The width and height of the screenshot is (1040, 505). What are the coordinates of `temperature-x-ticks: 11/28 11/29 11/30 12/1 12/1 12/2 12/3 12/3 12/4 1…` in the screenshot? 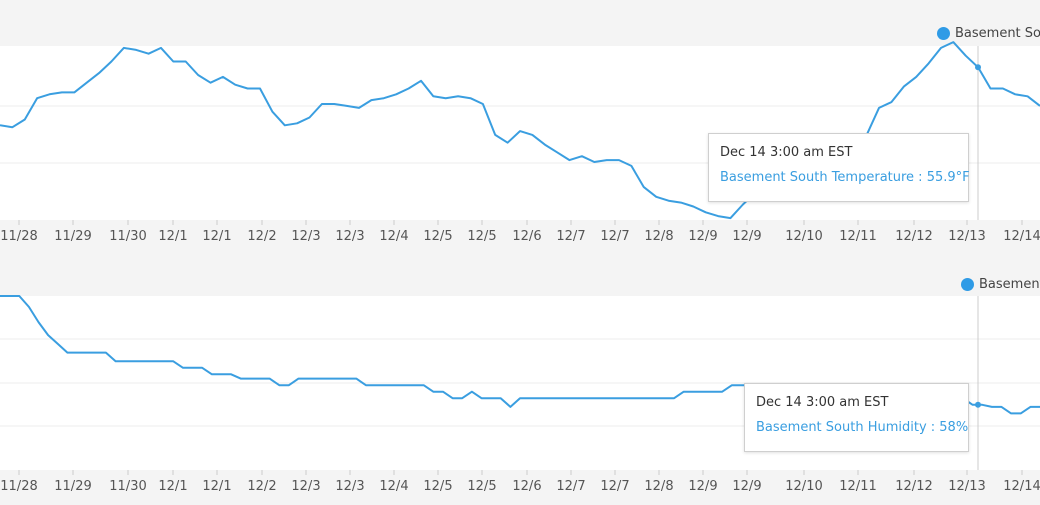 It's located at (520, 232).